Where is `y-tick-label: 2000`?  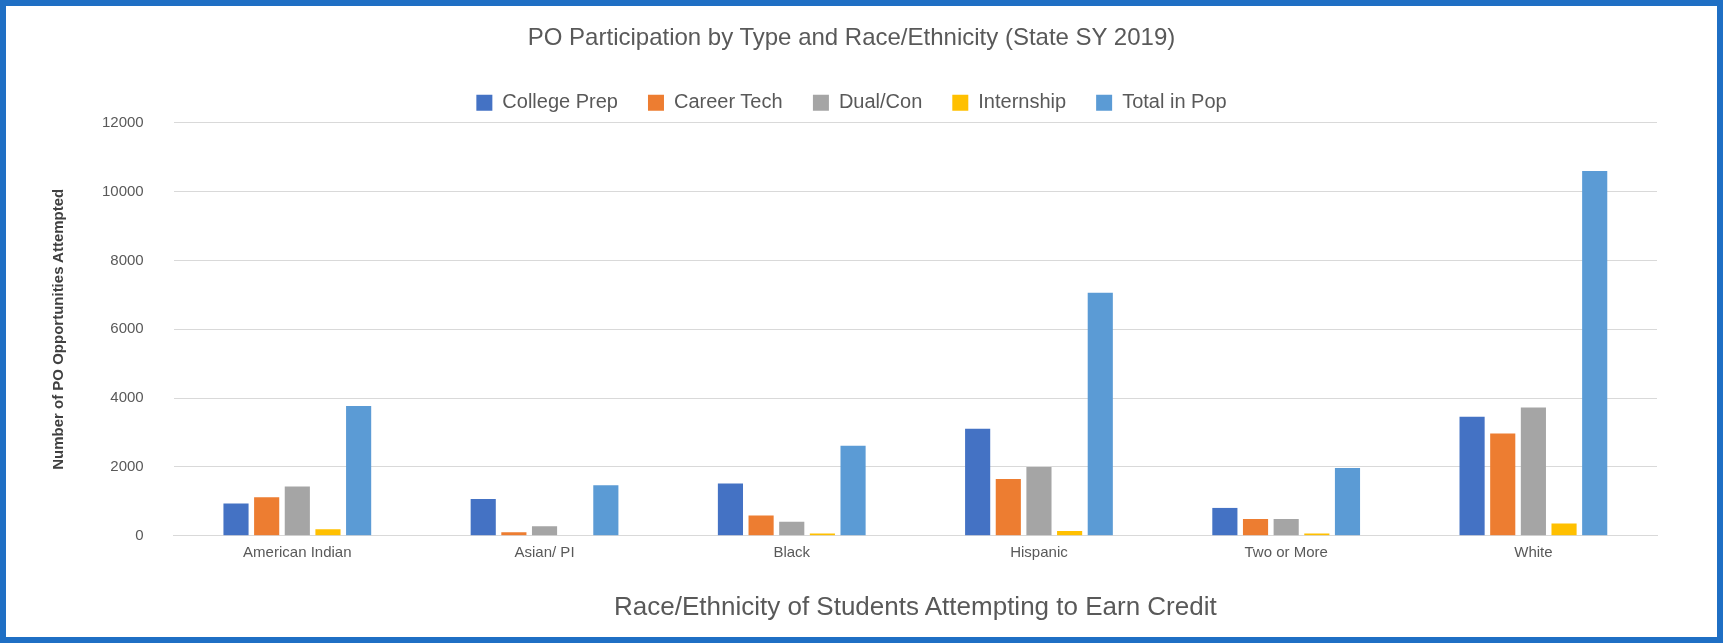 y-tick-label: 2000 is located at coordinates (127, 466).